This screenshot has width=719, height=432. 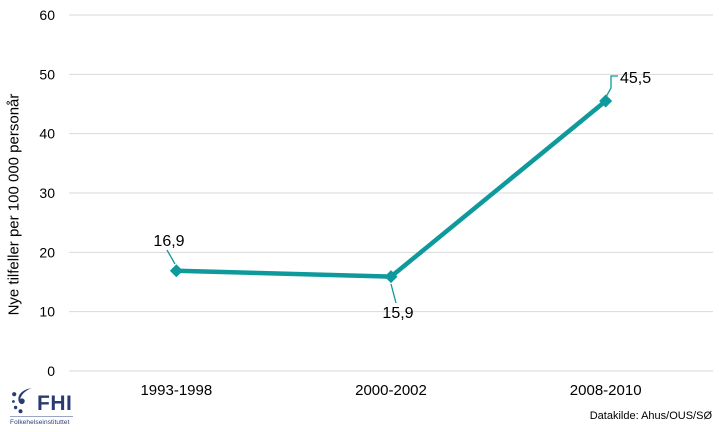 What do you see at coordinates (47, 252) in the screenshot?
I see `y-tick-label-20: 20` at bounding box center [47, 252].